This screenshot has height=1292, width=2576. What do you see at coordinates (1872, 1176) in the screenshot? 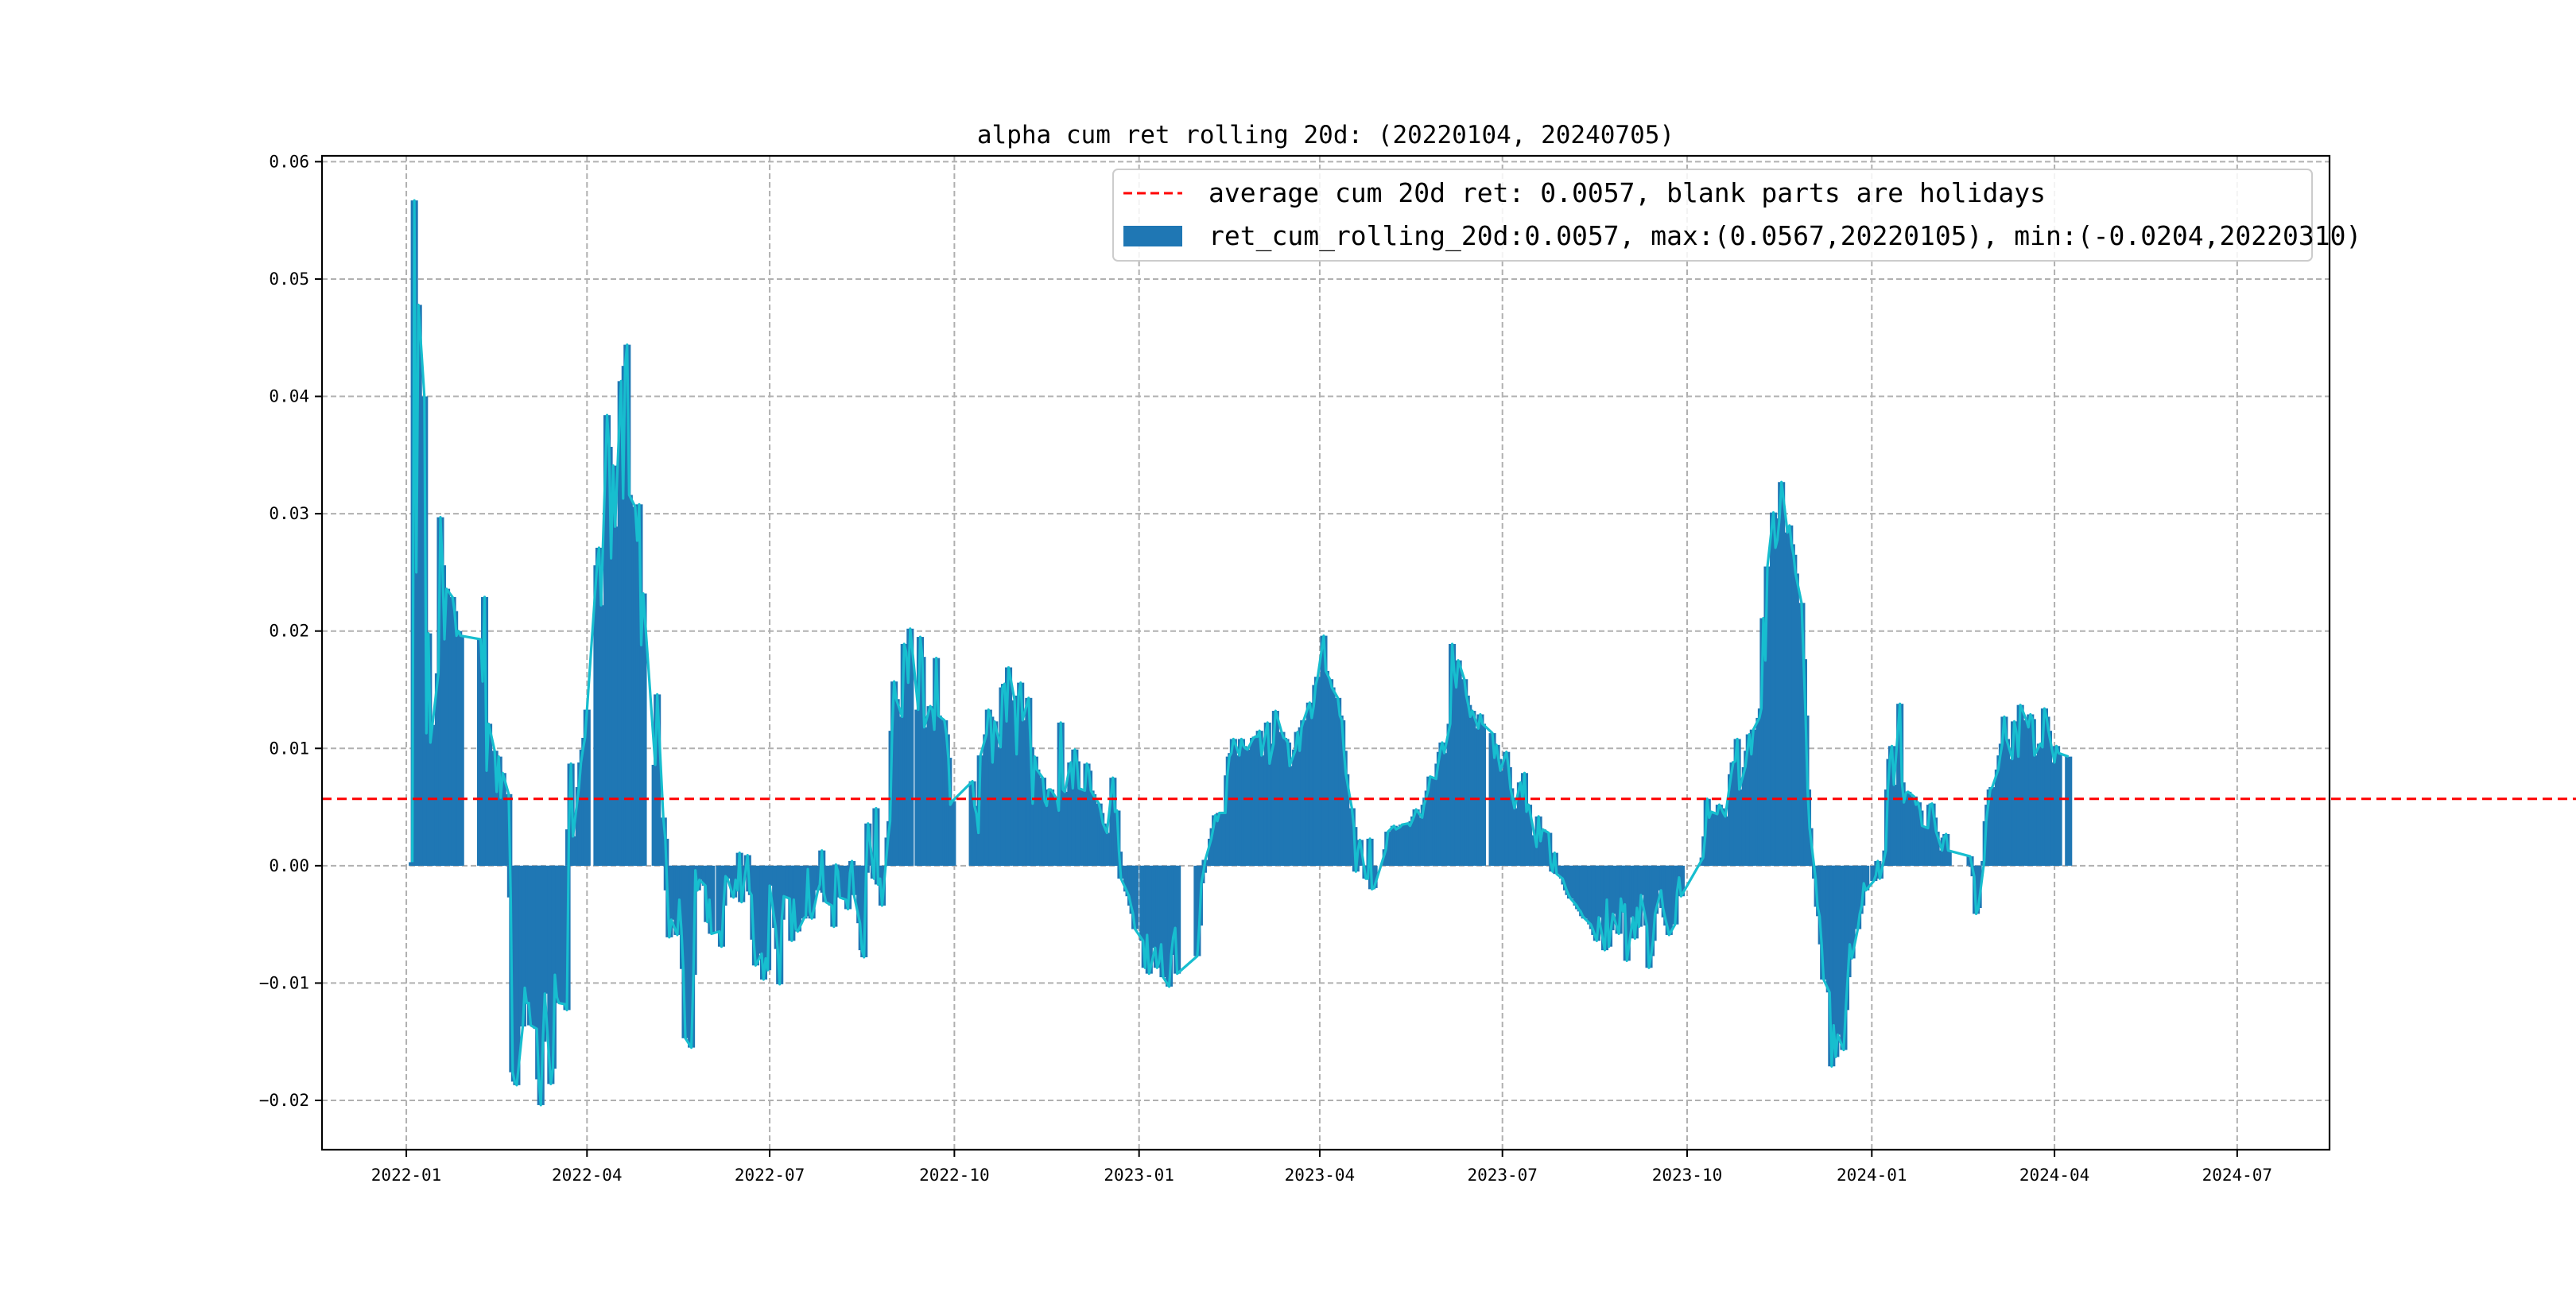
I see `x-tick-label: 2024-01` at bounding box center [1872, 1176].